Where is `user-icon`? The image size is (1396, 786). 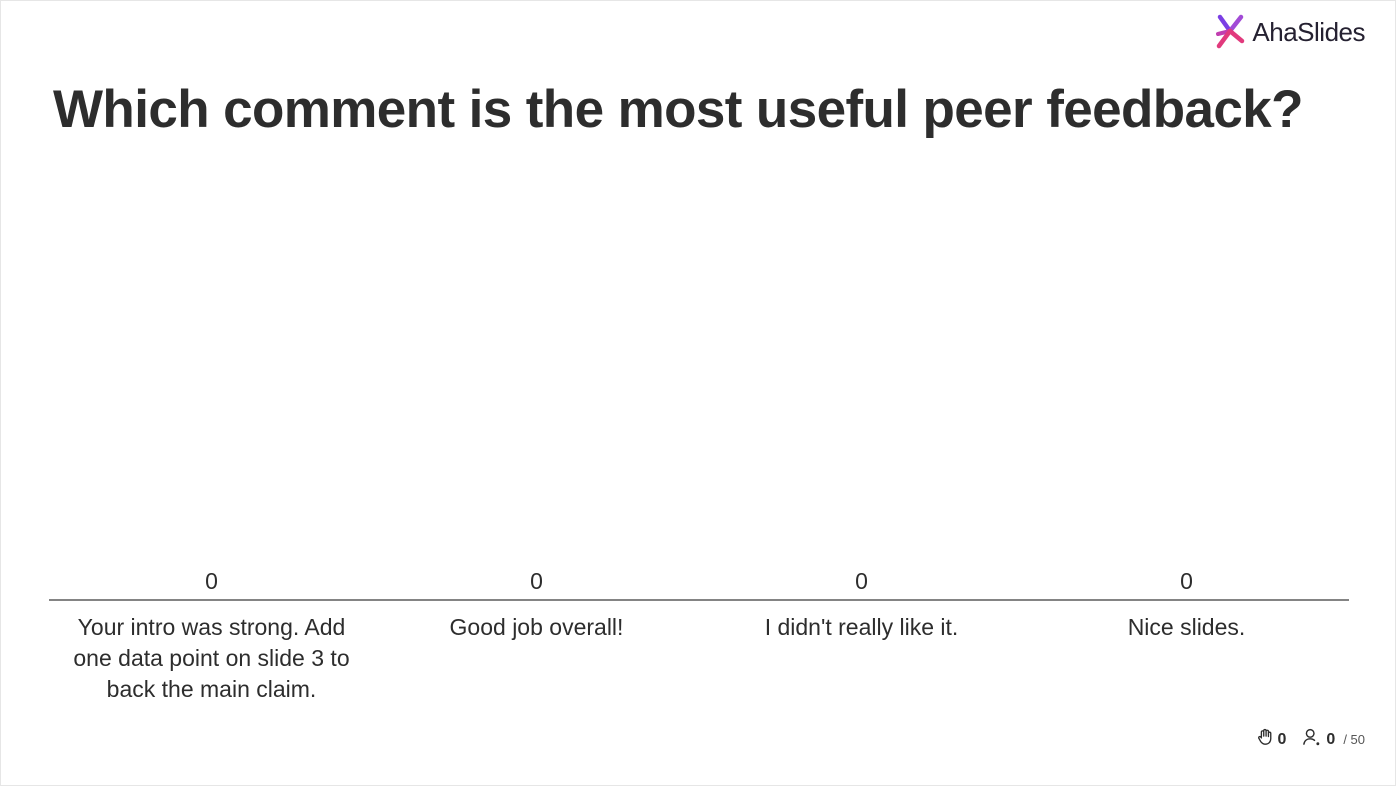
user-icon is located at coordinates (1312, 739).